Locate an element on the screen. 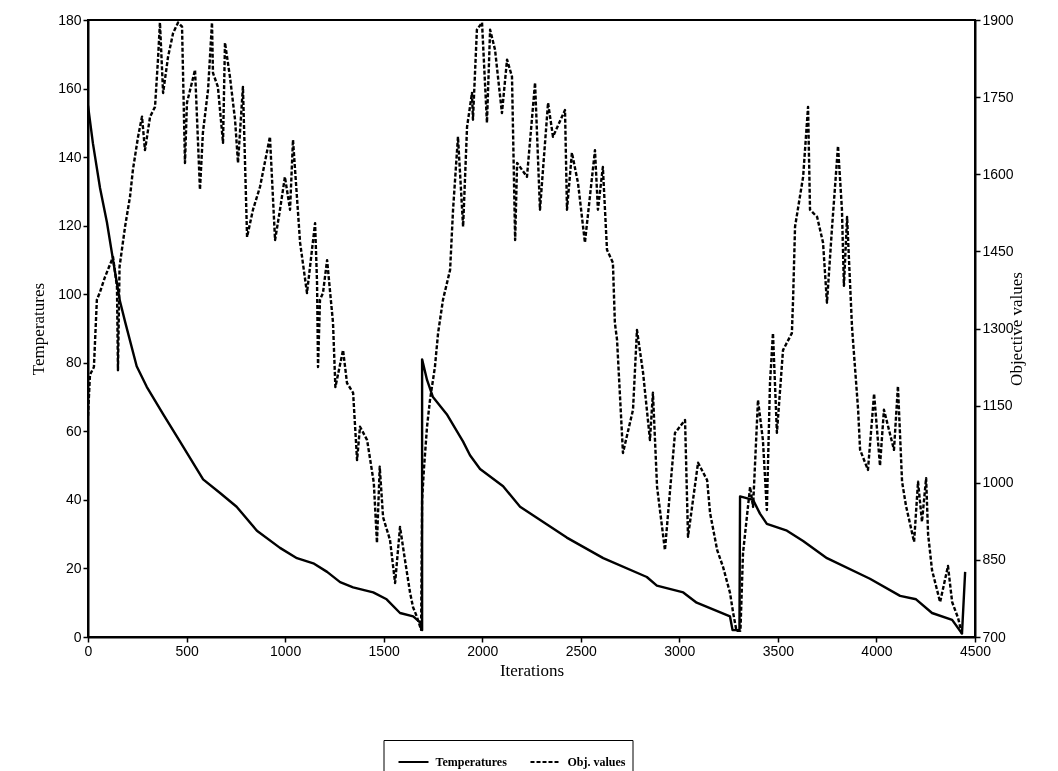 The height and width of the screenshot is (771, 1058). x-tick-label: 3500 is located at coordinates (778, 650).